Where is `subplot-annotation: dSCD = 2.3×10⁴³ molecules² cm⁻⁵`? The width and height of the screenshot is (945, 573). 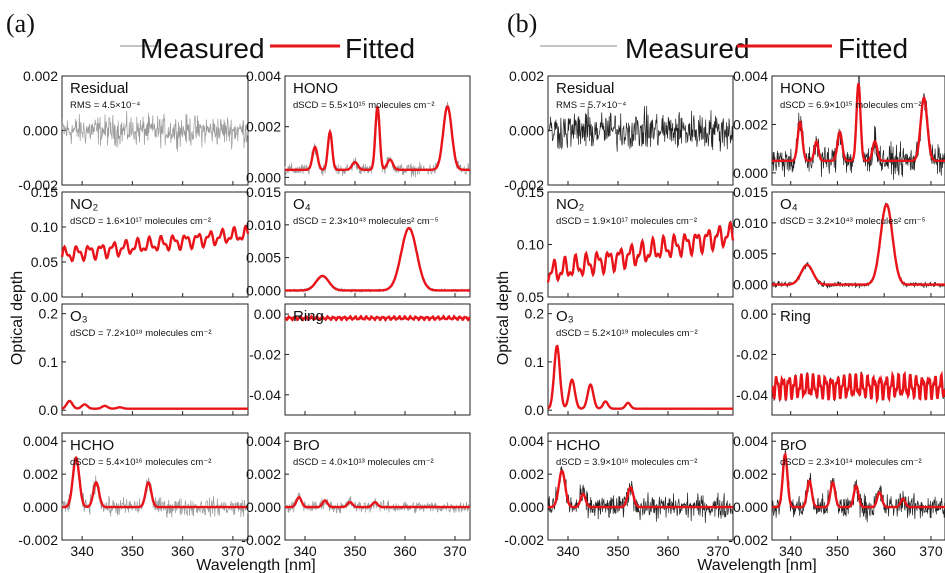
subplot-annotation: dSCD = 2.3×10⁴³ molecules² cm⁻⁵ is located at coordinates (366, 221).